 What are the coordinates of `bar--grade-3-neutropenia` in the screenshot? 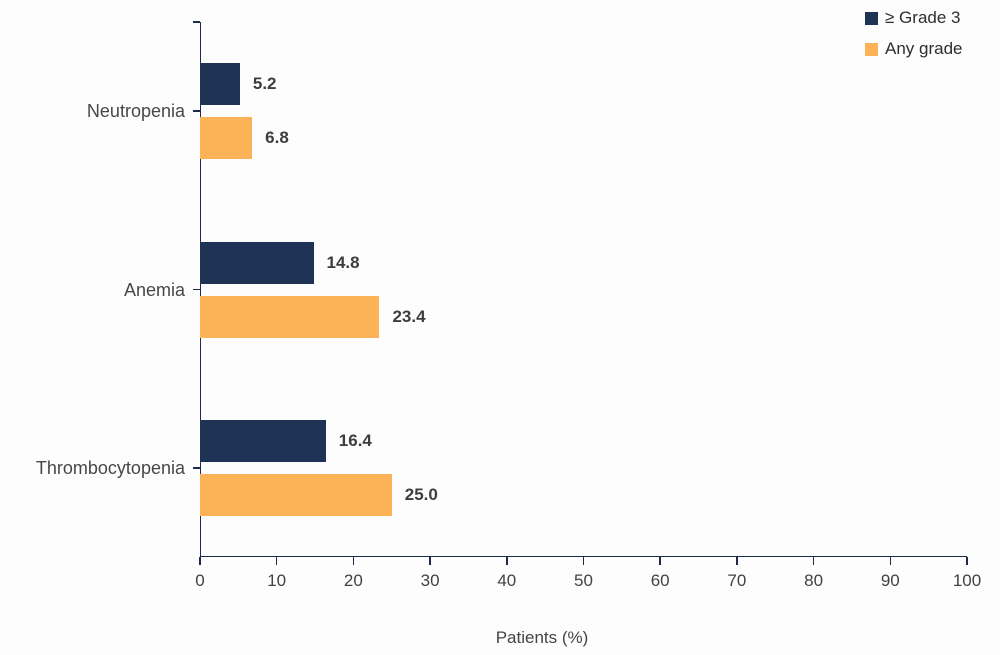 It's located at (220, 84).